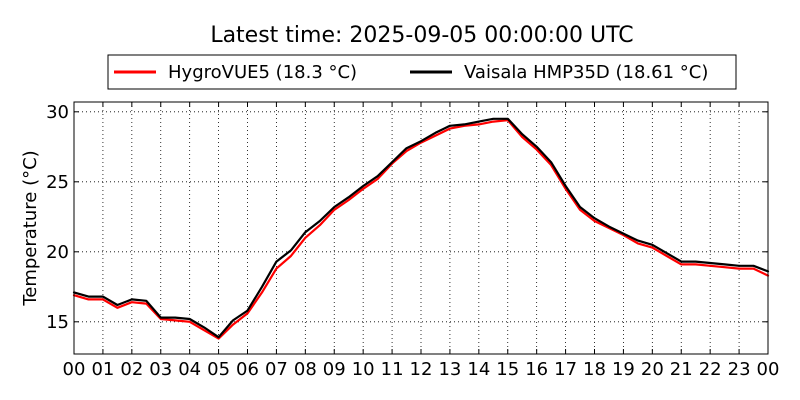 Image resolution: width=800 pixels, height=400 pixels. What do you see at coordinates (594, 369) in the screenshot?
I see `x-tick-label: 18` at bounding box center [594, 369].